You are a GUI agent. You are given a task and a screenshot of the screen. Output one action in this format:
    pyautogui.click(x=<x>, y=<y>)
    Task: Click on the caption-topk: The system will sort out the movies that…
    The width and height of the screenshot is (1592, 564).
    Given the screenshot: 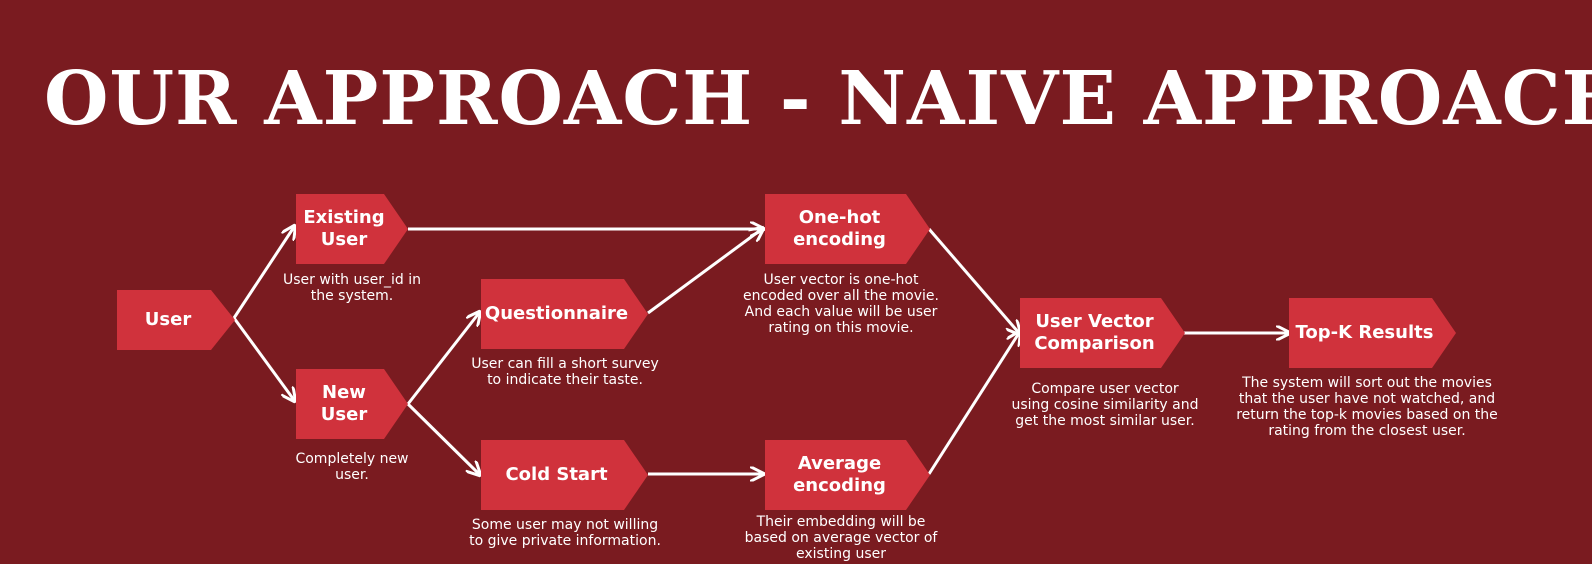 What is the action you would take?
    pyautogui.click(x=1367, y=407)
    